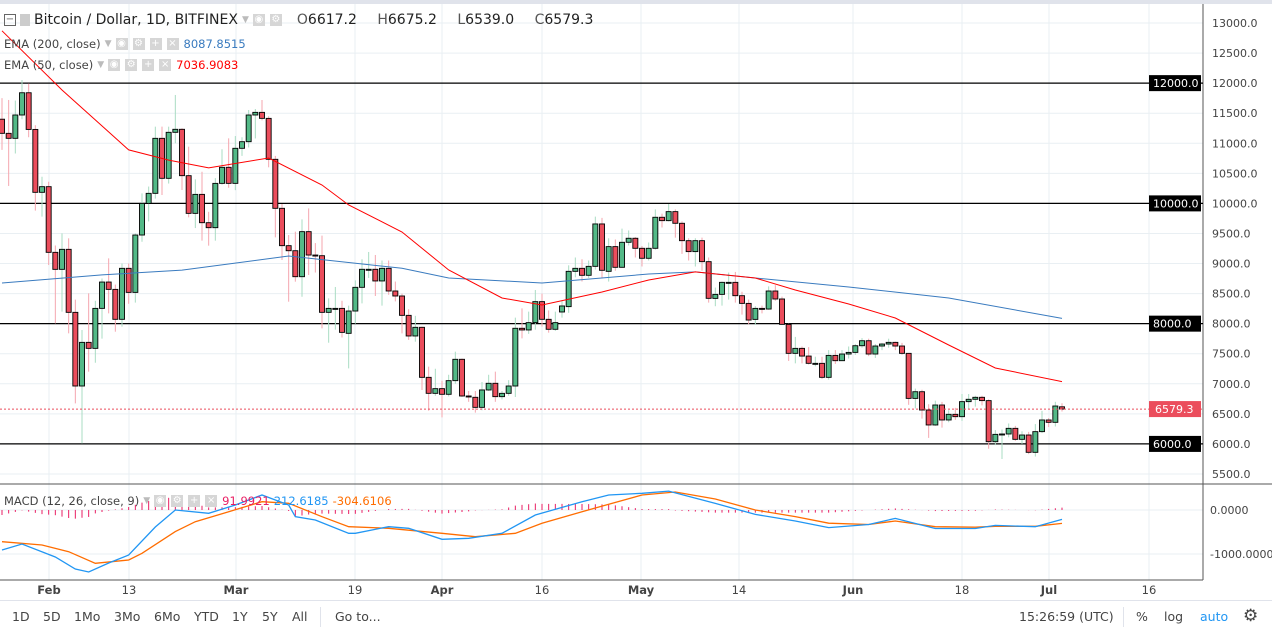 The width and height of the screenshot is (1272, 633). What do you see at coordinates (246, 501) in the screenshot?
I see `macd-hist-value: 91.9921` at bounding box center [246, 501].